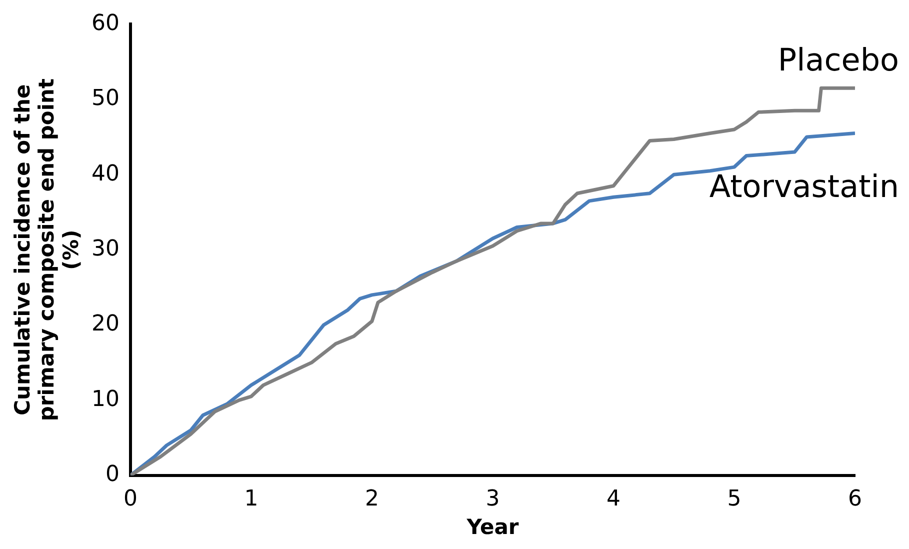 The image size is (909, 549). What do you see at coordinates (105, 399) in the screenshot?
I see `y-tick-label: 10` at bounding box center [105, 399].